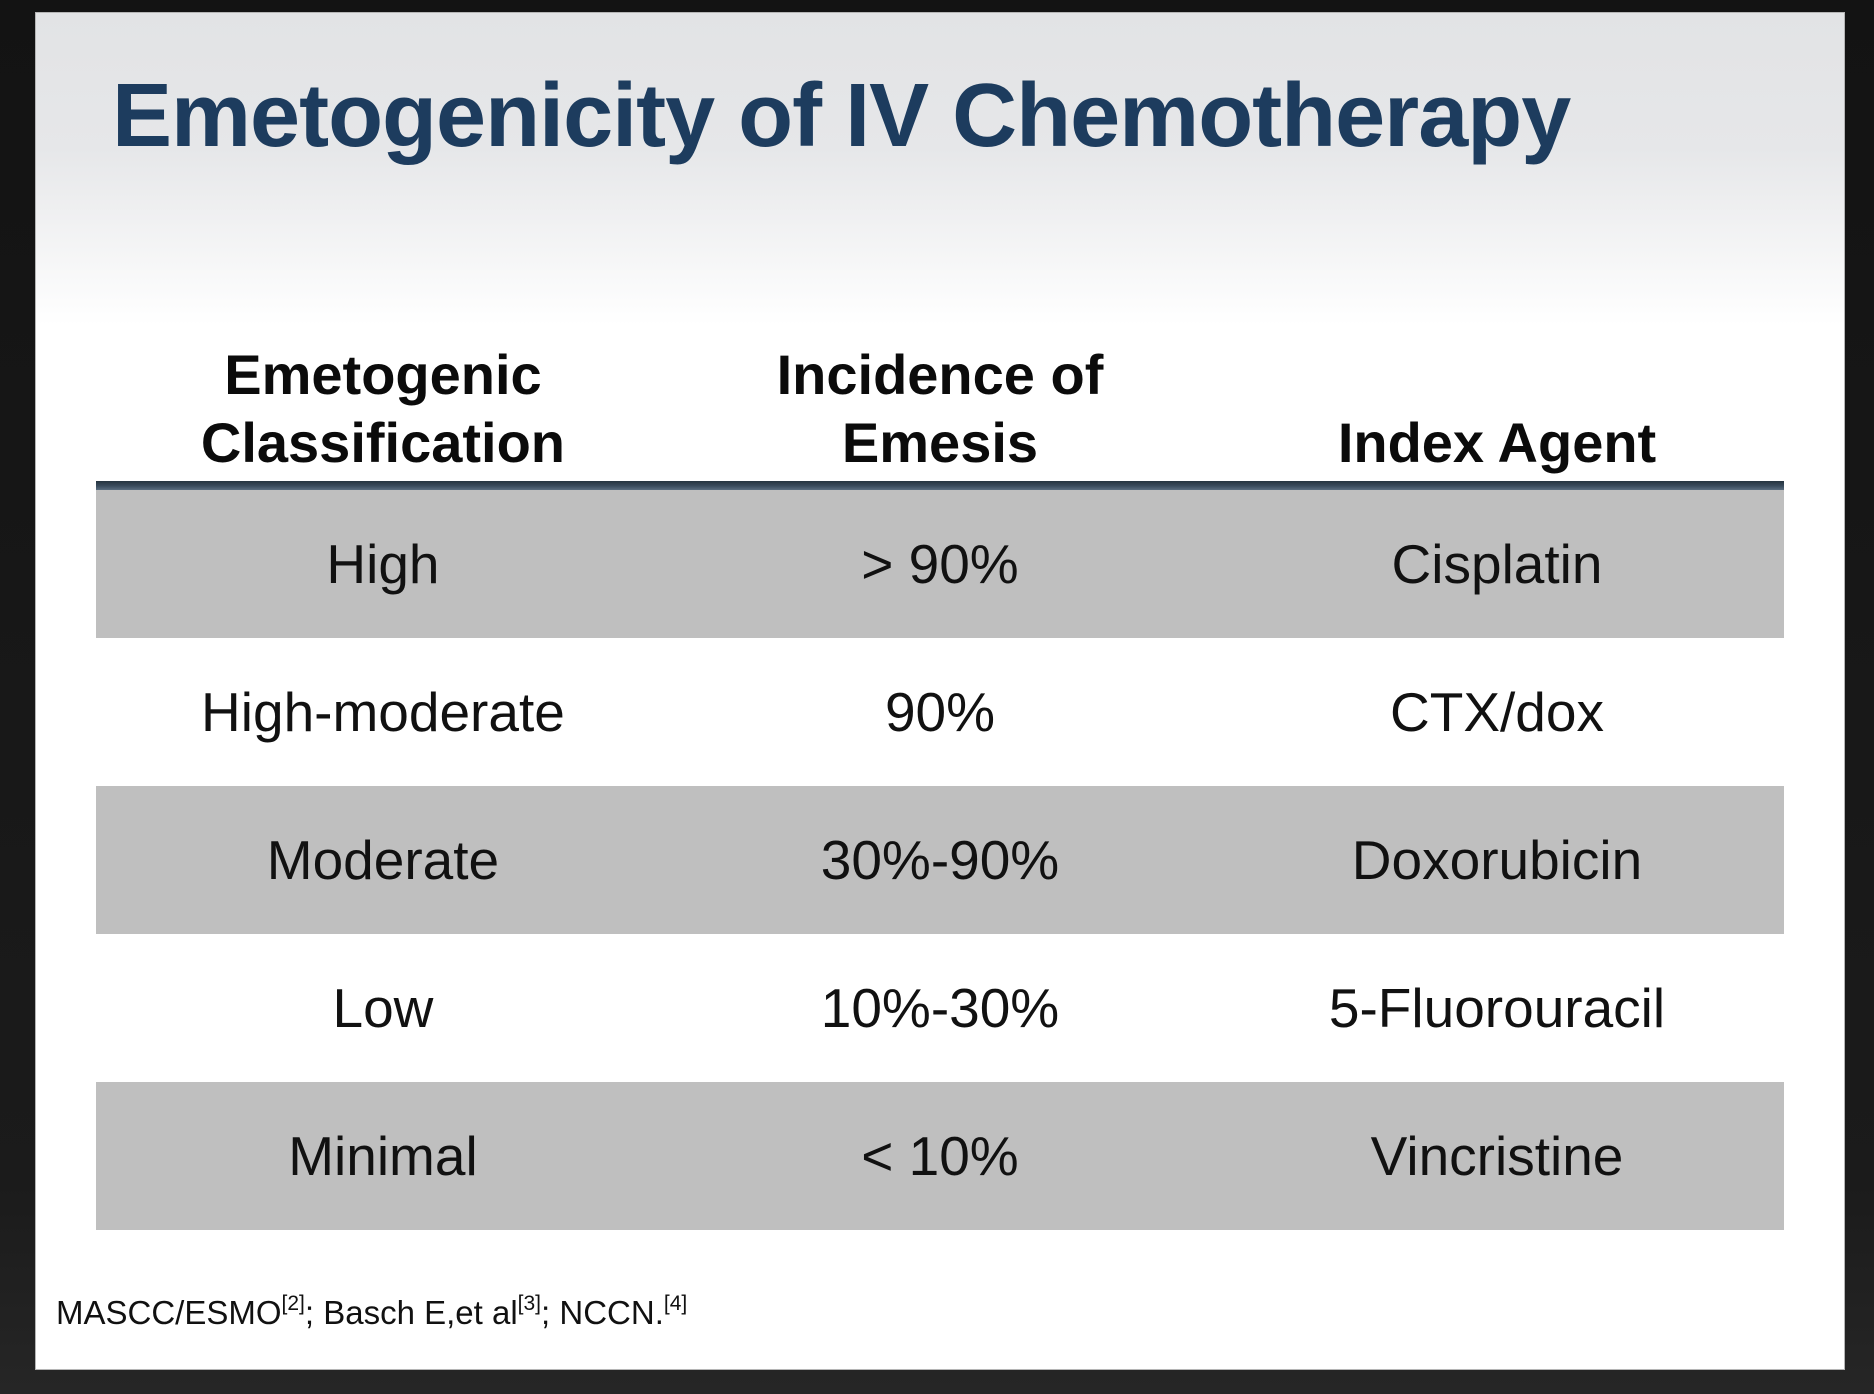 Image resolution: width=1874 pixels, height=1394 pixels. What do you see at coordinates (1497, 859) in the screenshot?
I see `agent-cell: Doxorubicin` at bounding box center [1497, 859].